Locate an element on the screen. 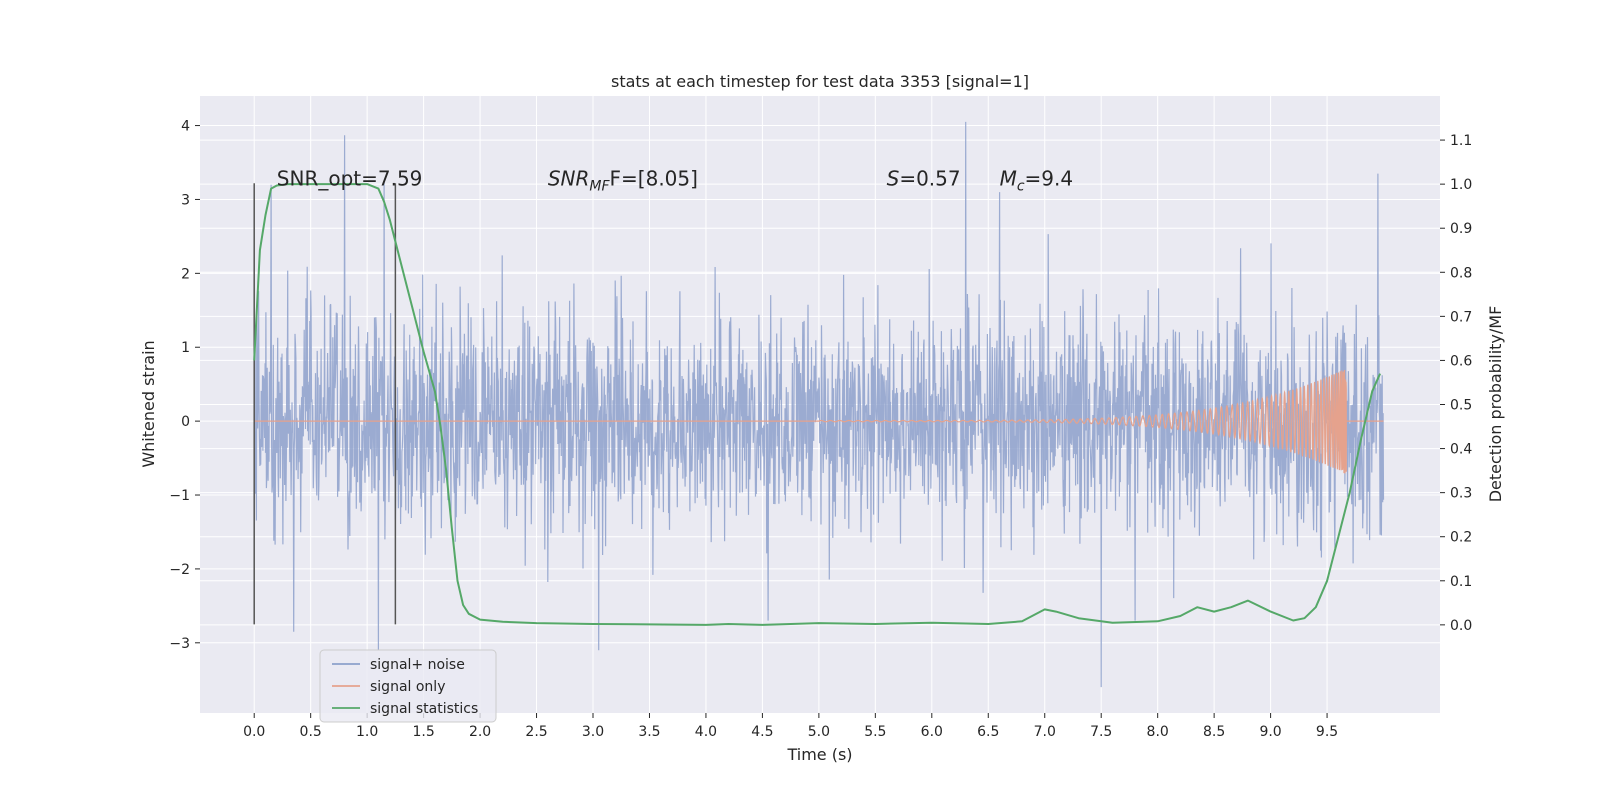 This screenshot has width=1600, height=800. x-tick-label: 2.5 is located at coordinates (536, 732).